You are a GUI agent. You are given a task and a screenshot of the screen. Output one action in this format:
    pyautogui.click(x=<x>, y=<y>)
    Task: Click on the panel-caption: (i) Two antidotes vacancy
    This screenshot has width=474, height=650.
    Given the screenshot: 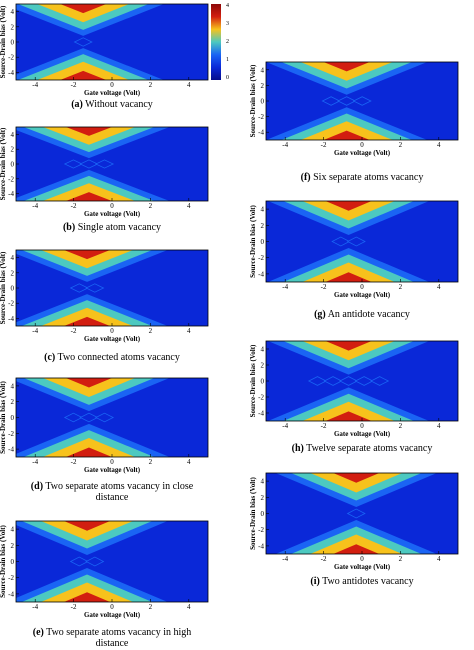 What is the action you would take?
    pyautogui.click(x=362, y=581)
    